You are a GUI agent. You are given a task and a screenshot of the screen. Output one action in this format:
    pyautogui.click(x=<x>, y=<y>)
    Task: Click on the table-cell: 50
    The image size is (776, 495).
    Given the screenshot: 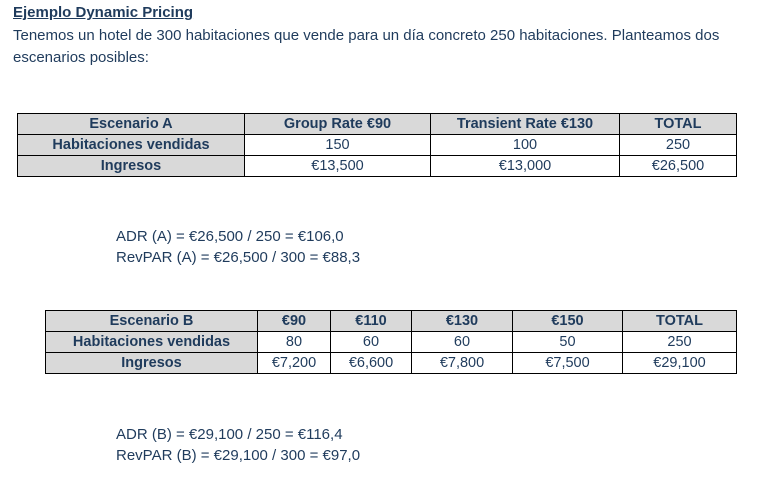 What is the action you would take?
    pyautogui.click(x=567, y=342)
    